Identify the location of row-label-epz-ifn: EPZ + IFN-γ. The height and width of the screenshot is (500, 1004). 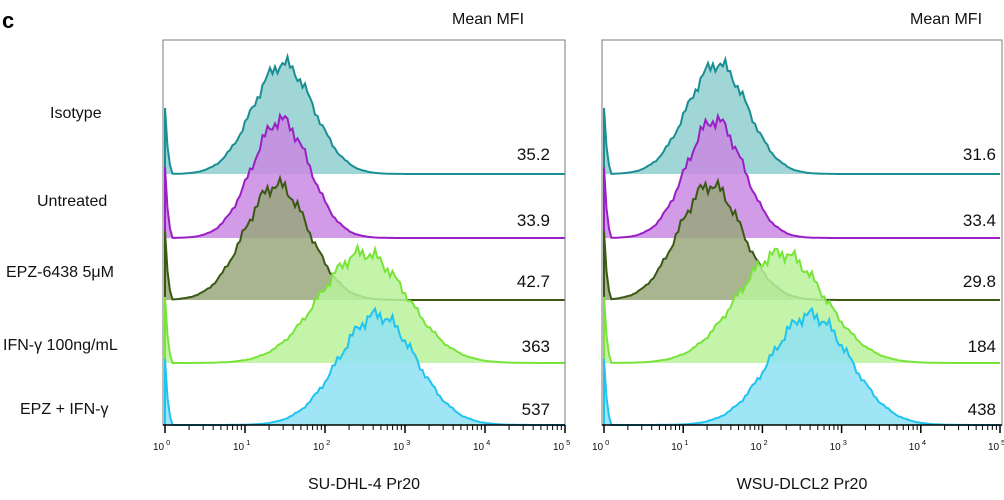
(64, 409).